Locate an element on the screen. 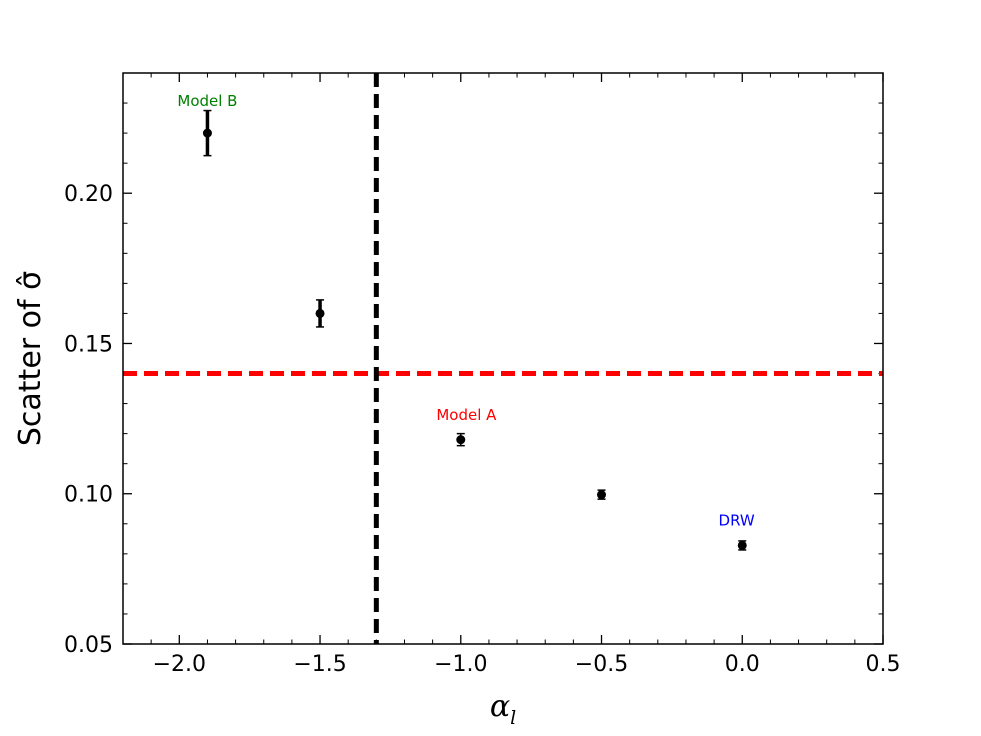 Image resolution: width=981 pixels, height=736 pixels. y-tick-label: 0.20 is located at coordinates (88, 194).